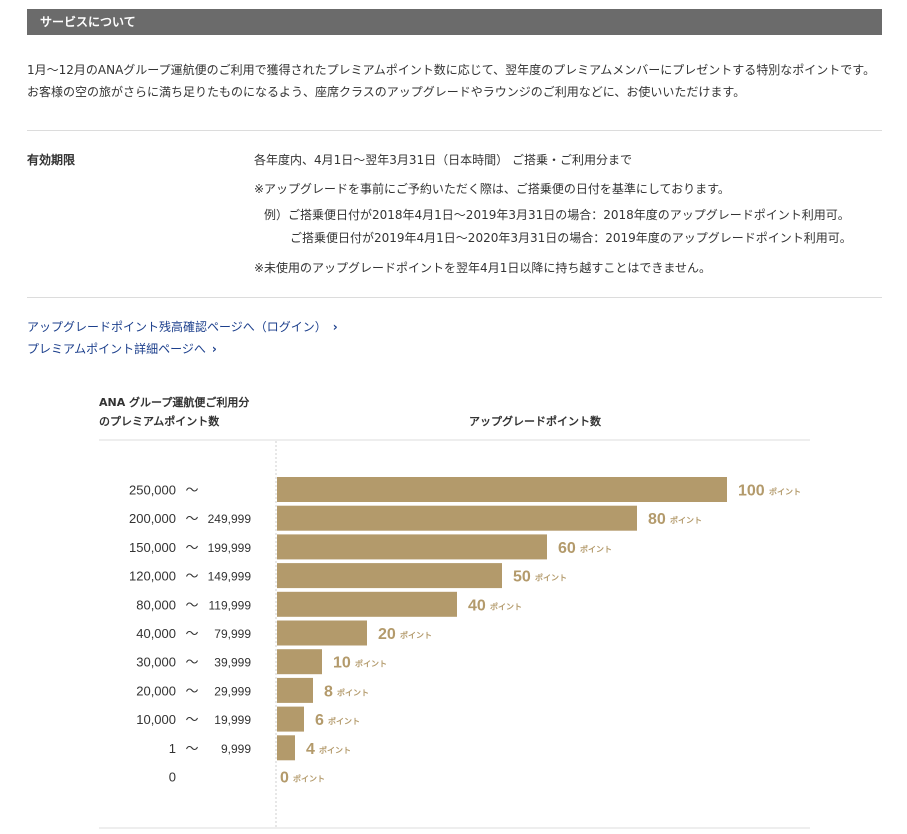 Image resolution: width=907 pixels, height=834 pixels. Describe the element at coordinates (172, 748) in the screenshot. I see `row-label-from: 1` at that location.